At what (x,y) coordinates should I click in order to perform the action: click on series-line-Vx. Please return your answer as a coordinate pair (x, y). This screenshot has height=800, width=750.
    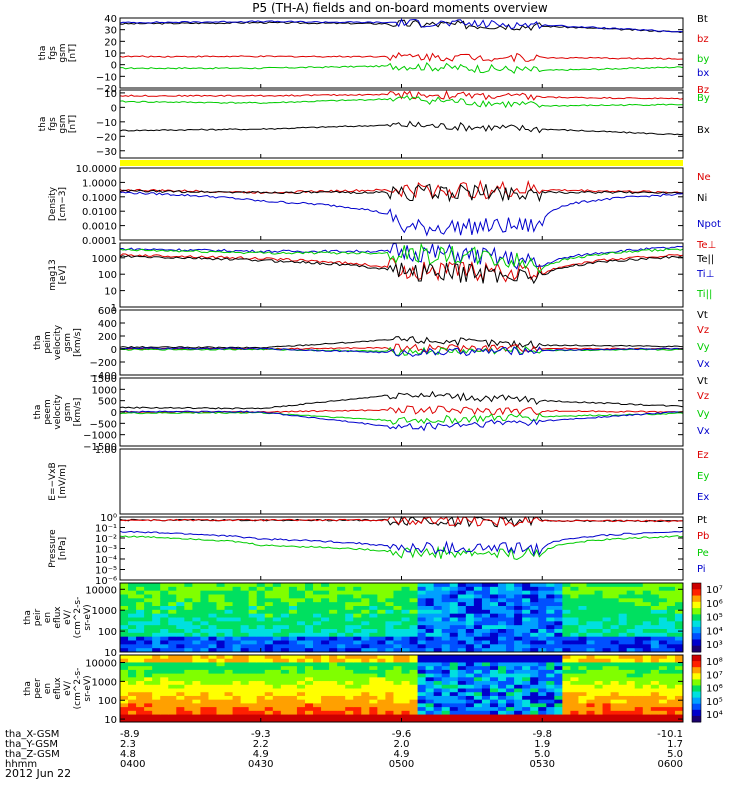
    Looking at the image, I should click on (401, 352).